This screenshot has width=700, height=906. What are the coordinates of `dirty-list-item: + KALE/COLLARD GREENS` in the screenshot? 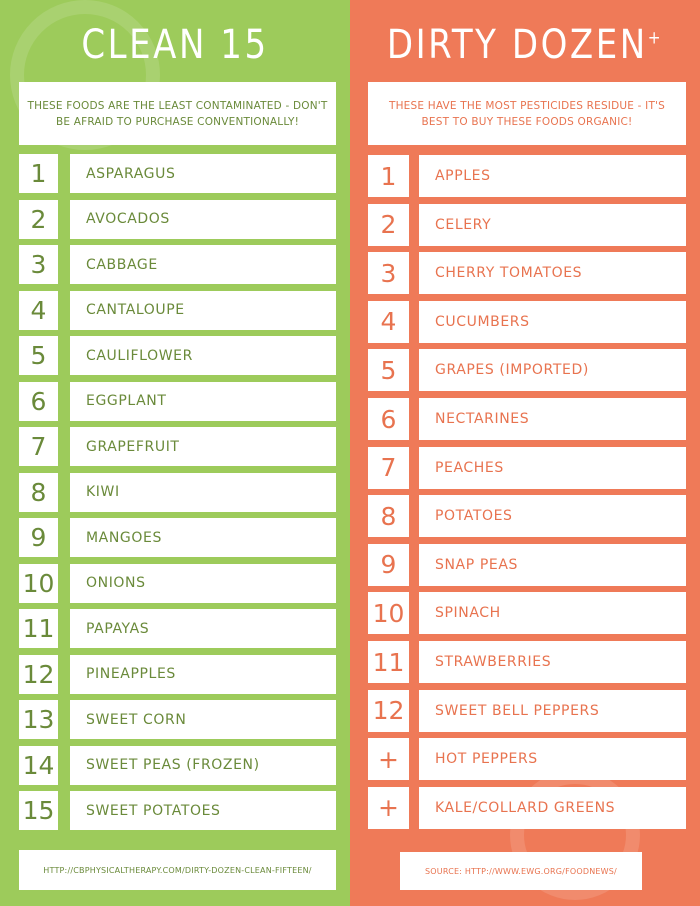 It's located at (525, 807).